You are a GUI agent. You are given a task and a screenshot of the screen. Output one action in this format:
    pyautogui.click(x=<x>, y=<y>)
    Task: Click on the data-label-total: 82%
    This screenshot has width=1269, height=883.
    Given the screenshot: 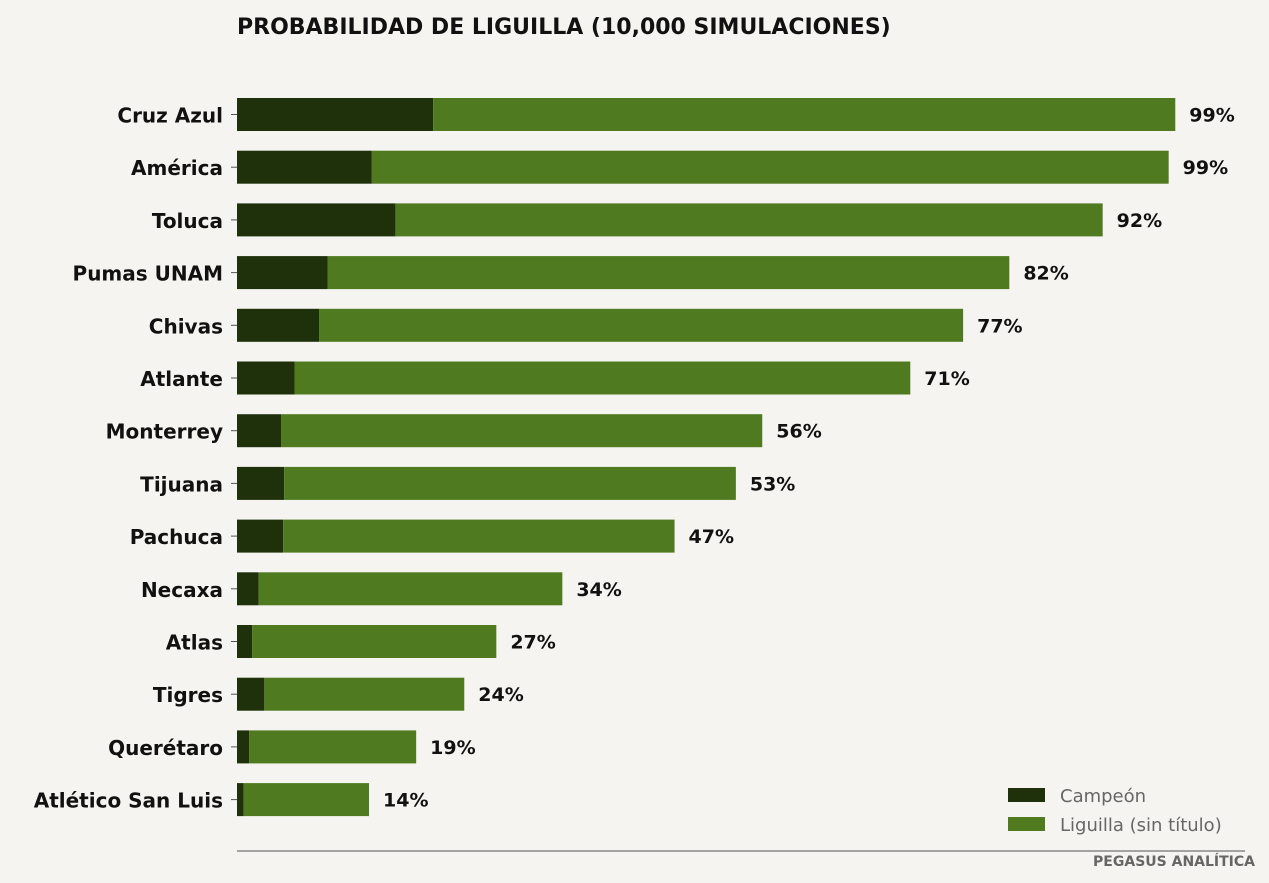 What is the action you would take?
    pyautogui.click(x=1045, y=274)
    